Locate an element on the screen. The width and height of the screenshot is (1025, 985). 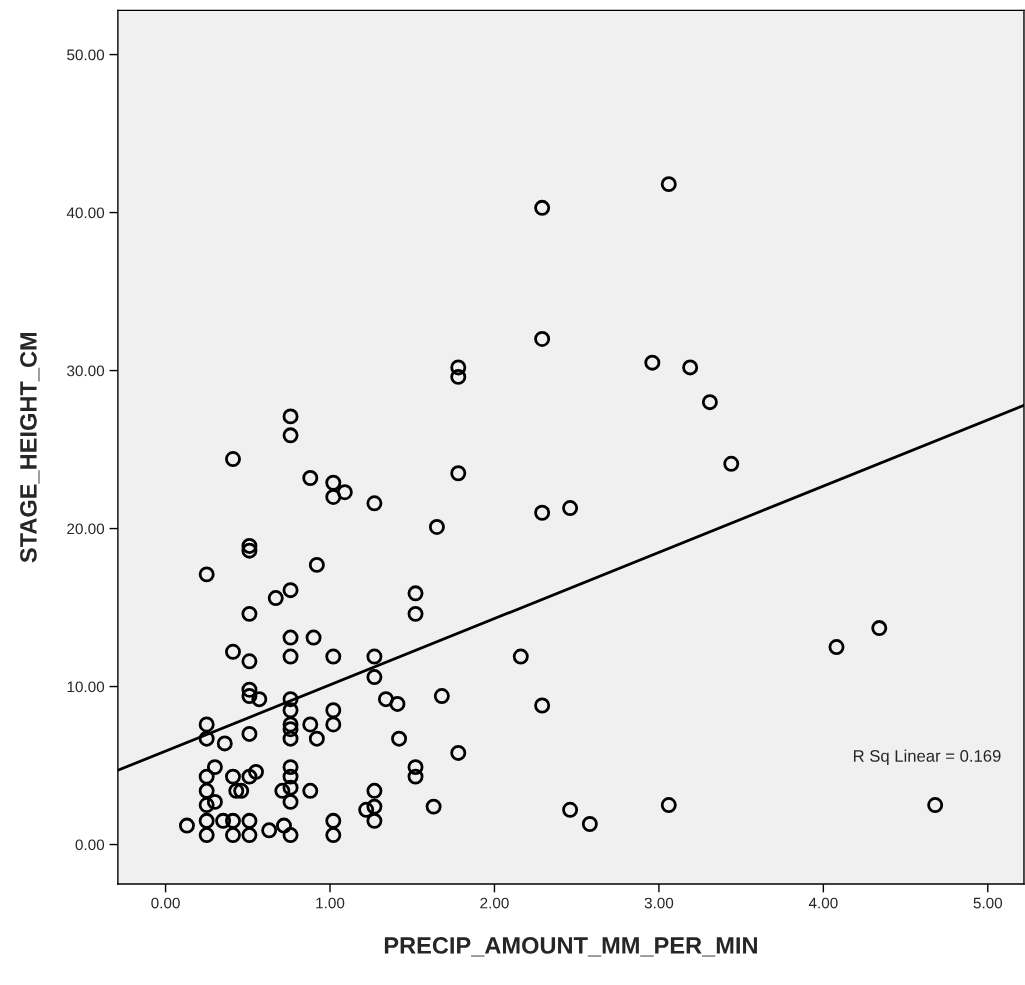
annotation: R Sq Linear = 0.169 is located at coordinates (927, 757).